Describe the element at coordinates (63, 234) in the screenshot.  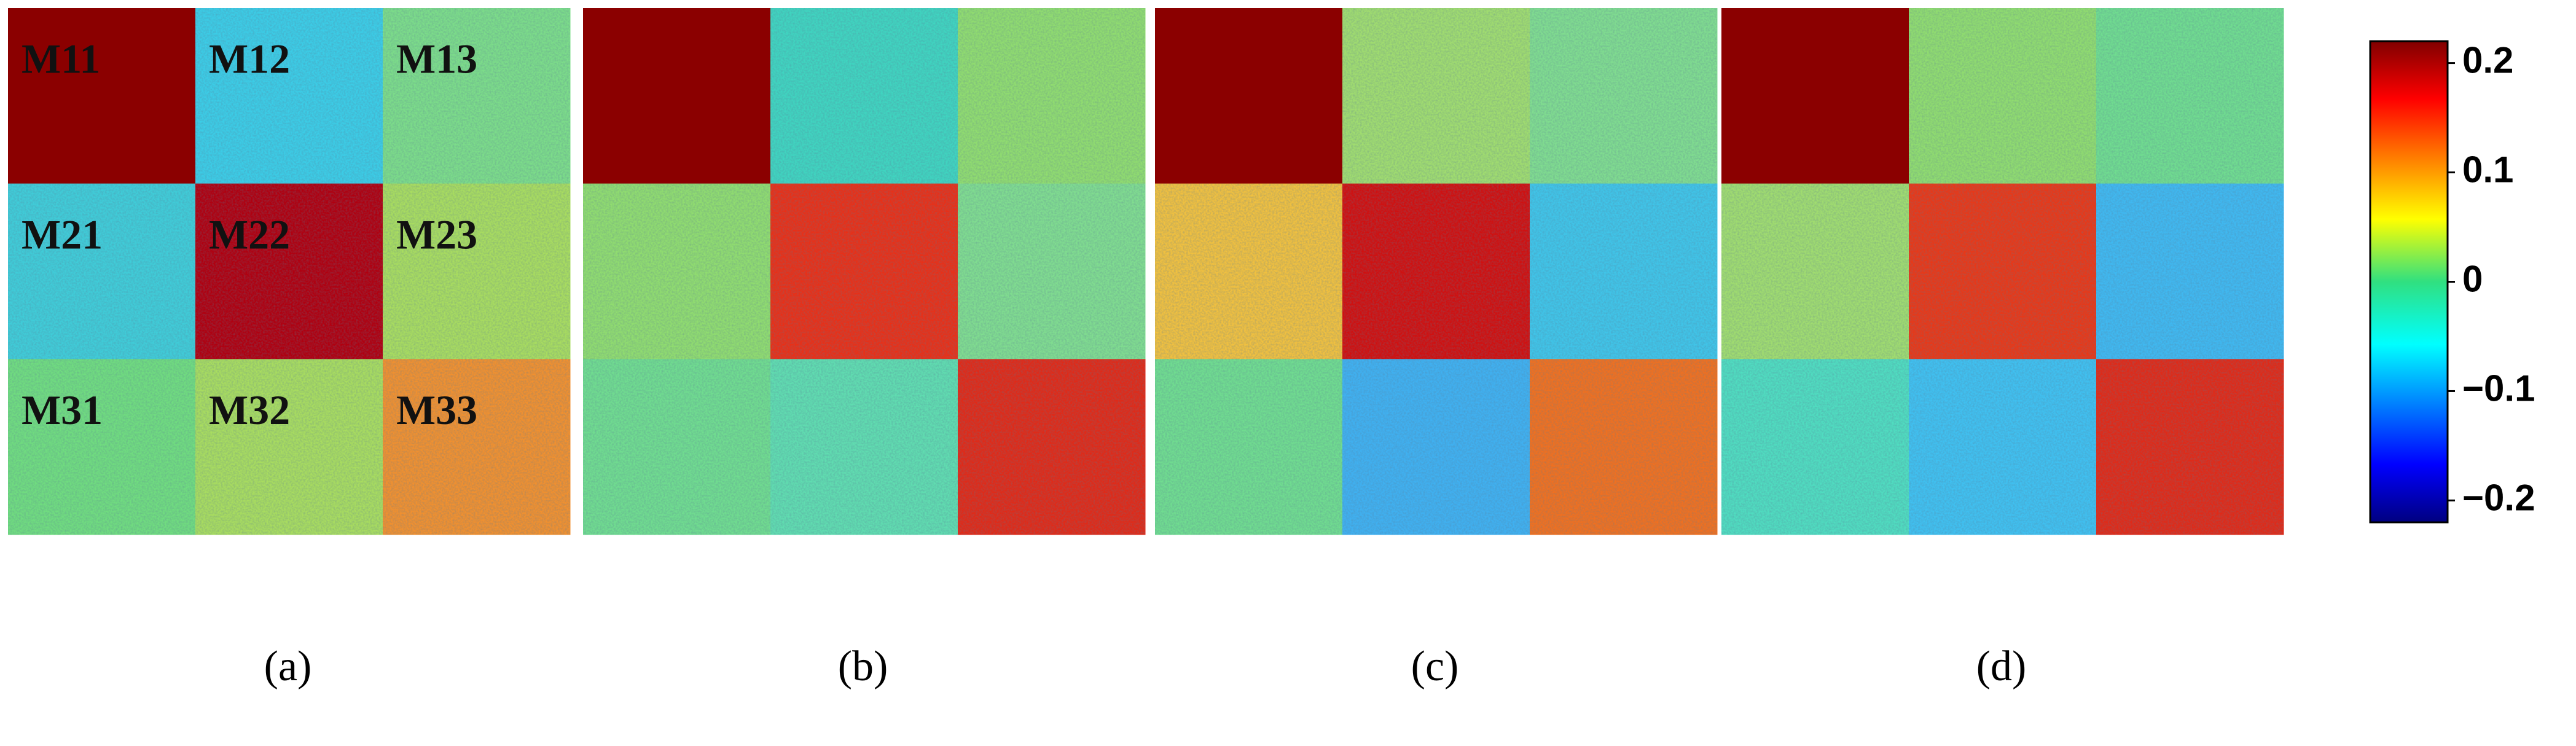
I see `matrix-element-label: M21` at that location.